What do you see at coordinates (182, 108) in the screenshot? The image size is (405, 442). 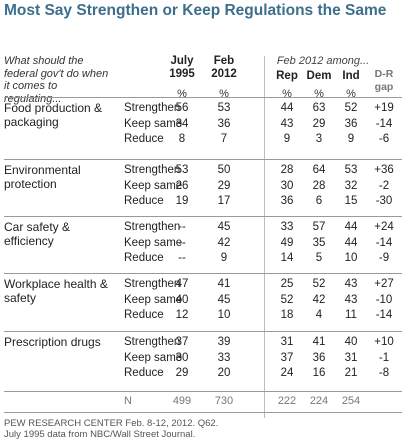 I see `value-cell: 56` at bounding box center [182, 108].